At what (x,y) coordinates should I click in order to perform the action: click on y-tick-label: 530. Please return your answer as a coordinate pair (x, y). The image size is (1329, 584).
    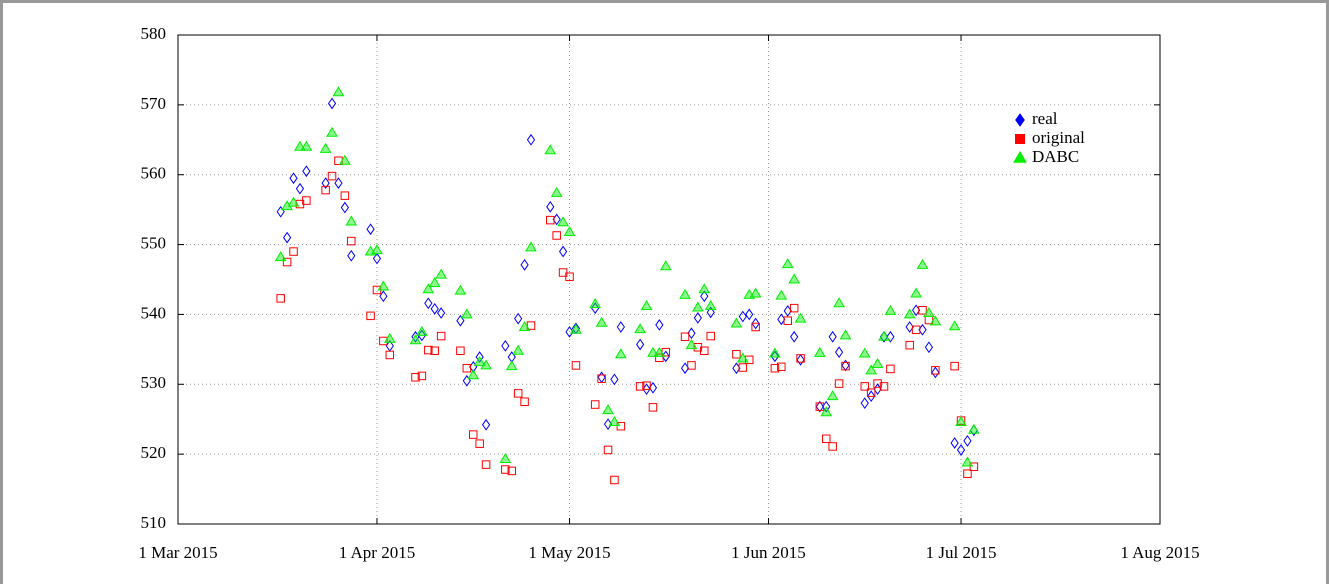
    Looking at the image, I should click on (154, 382).